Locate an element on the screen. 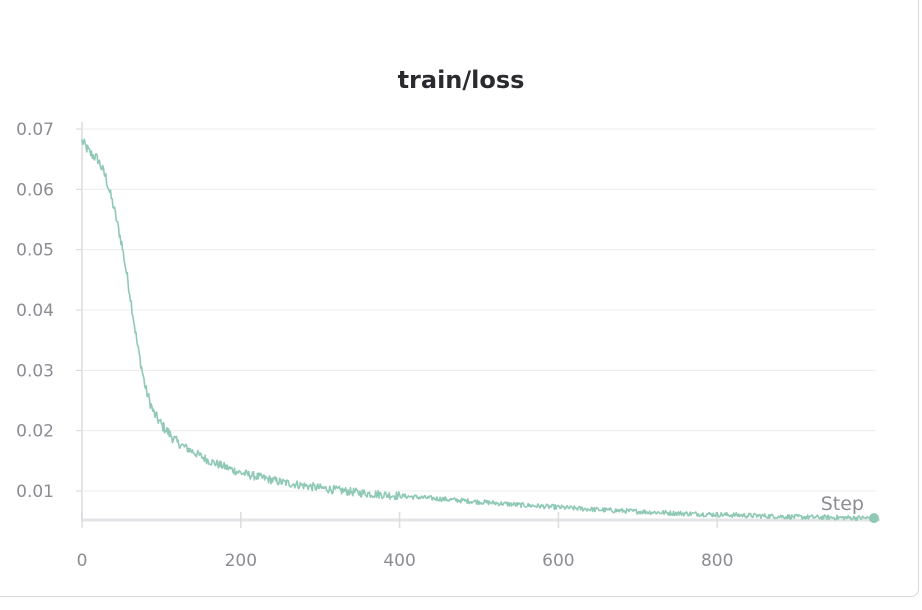 The image size is (922, 610). x-tick-label: 0 is located at coordinates (82, 561).